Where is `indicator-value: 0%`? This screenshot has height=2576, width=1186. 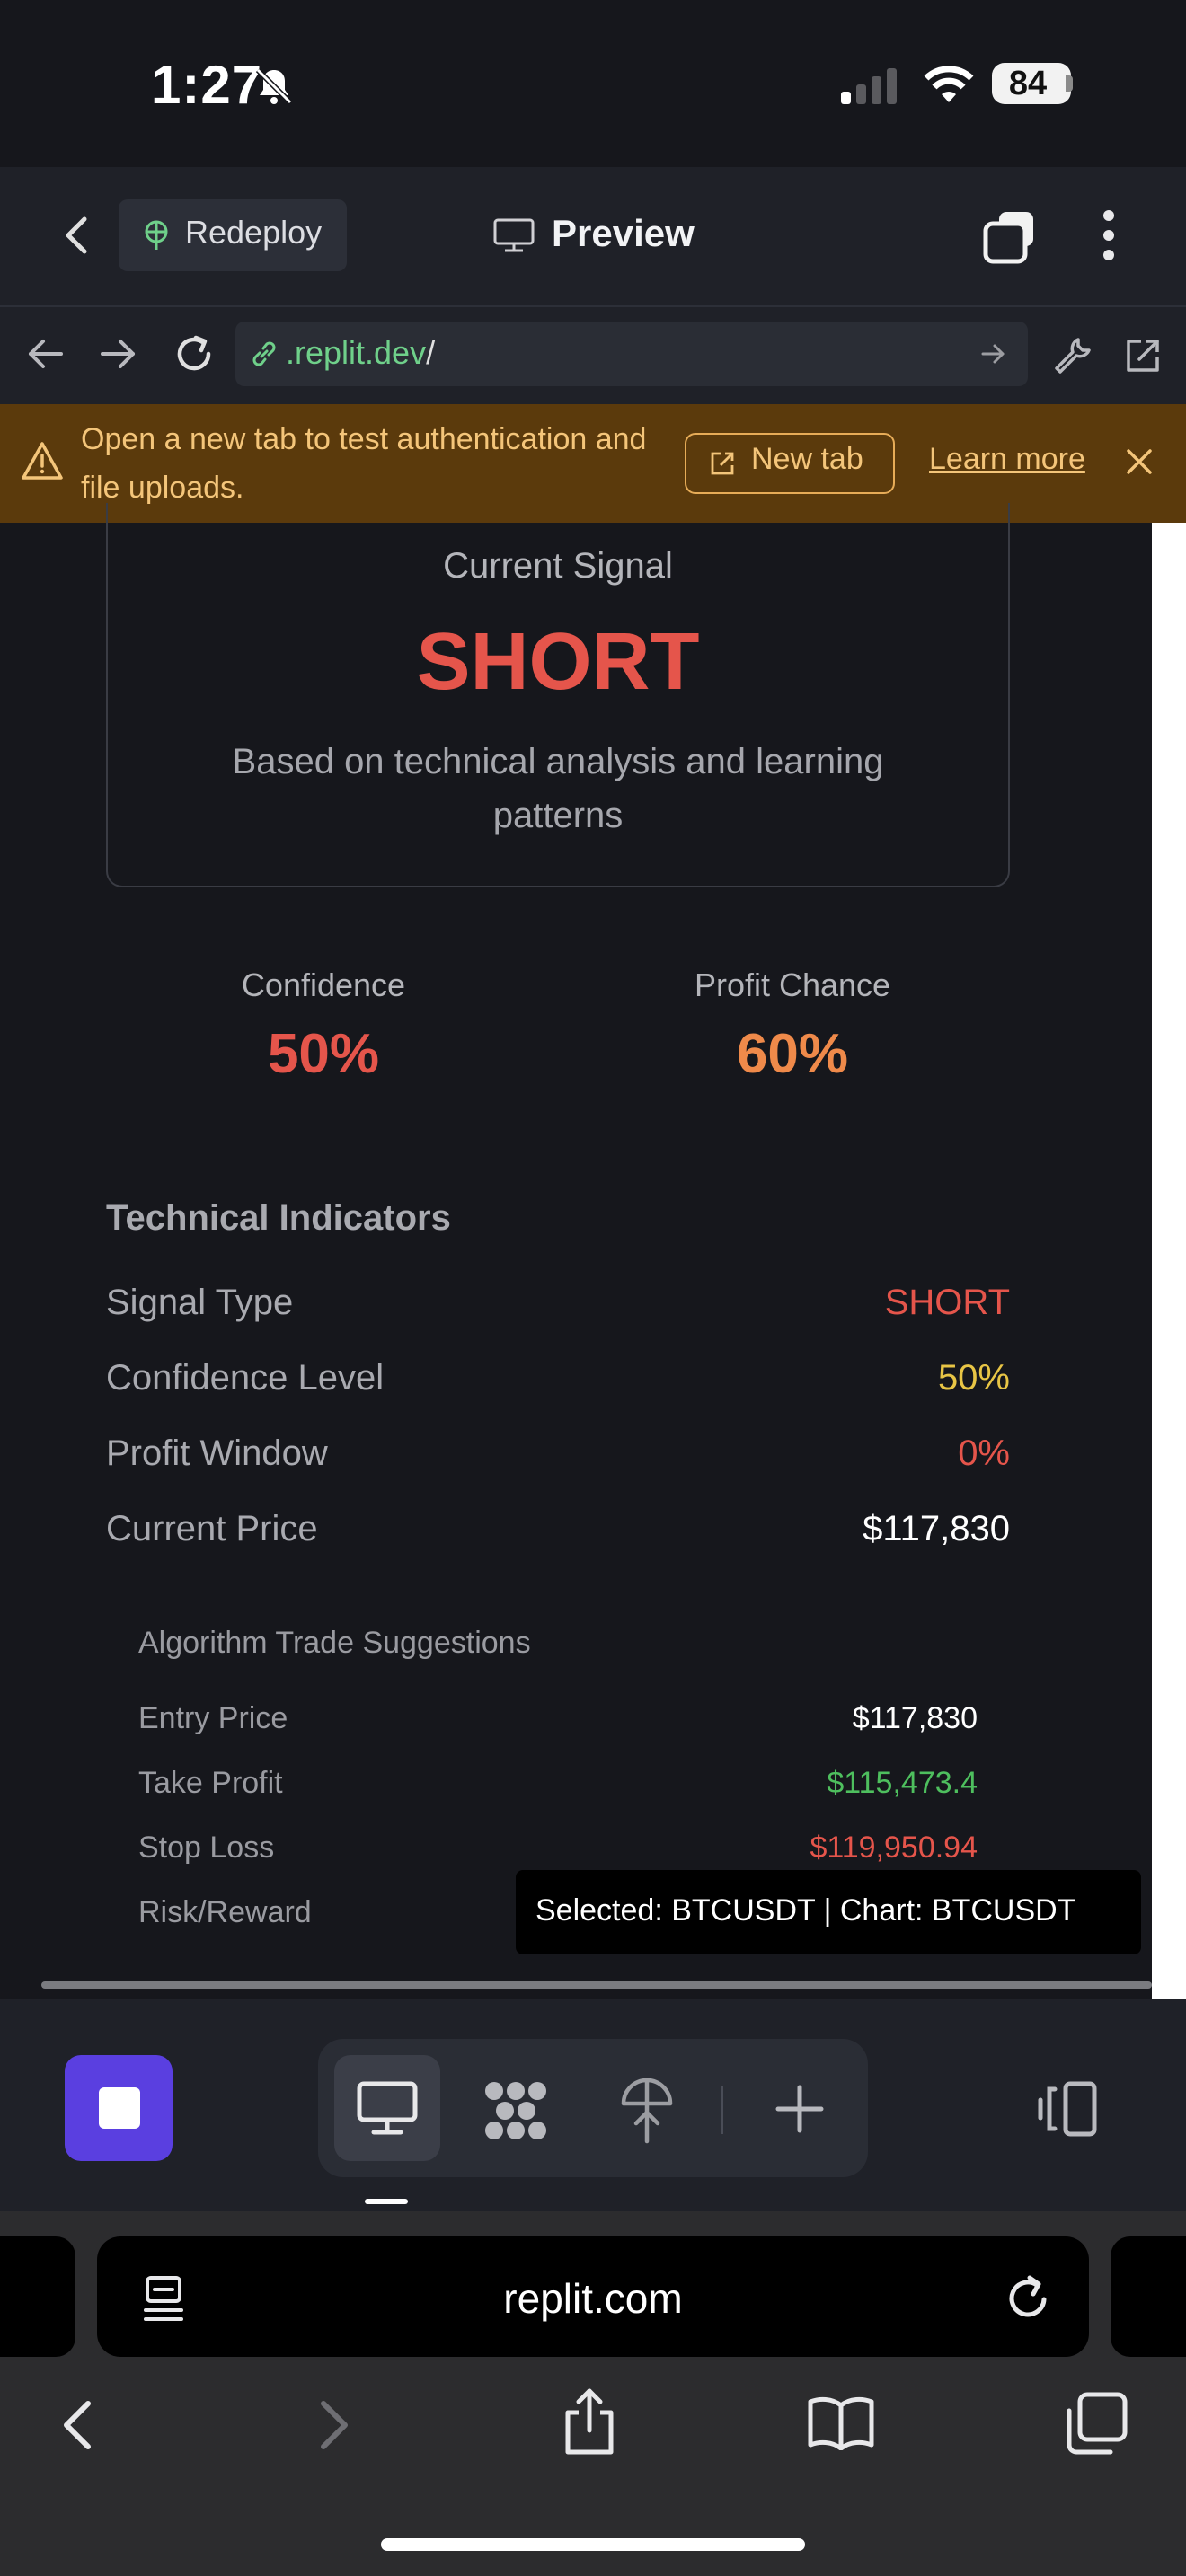 indicator-value: 0% is located at coordinates (984, 1453).